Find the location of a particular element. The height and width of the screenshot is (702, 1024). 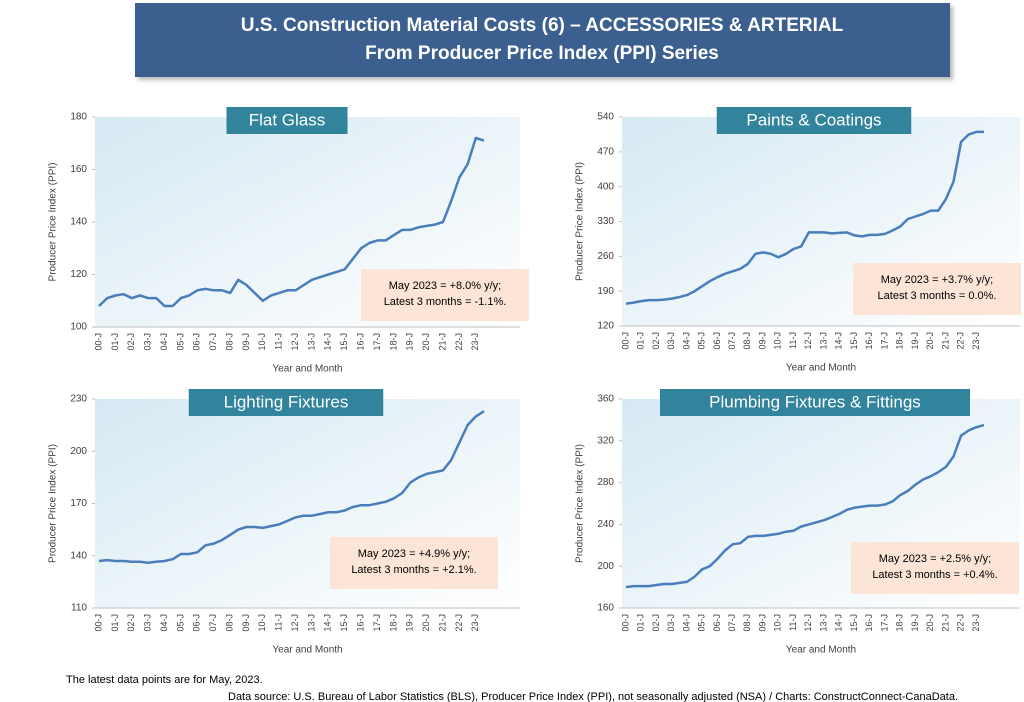

y-tick-label: 100 is located at coordinates (78, 327).